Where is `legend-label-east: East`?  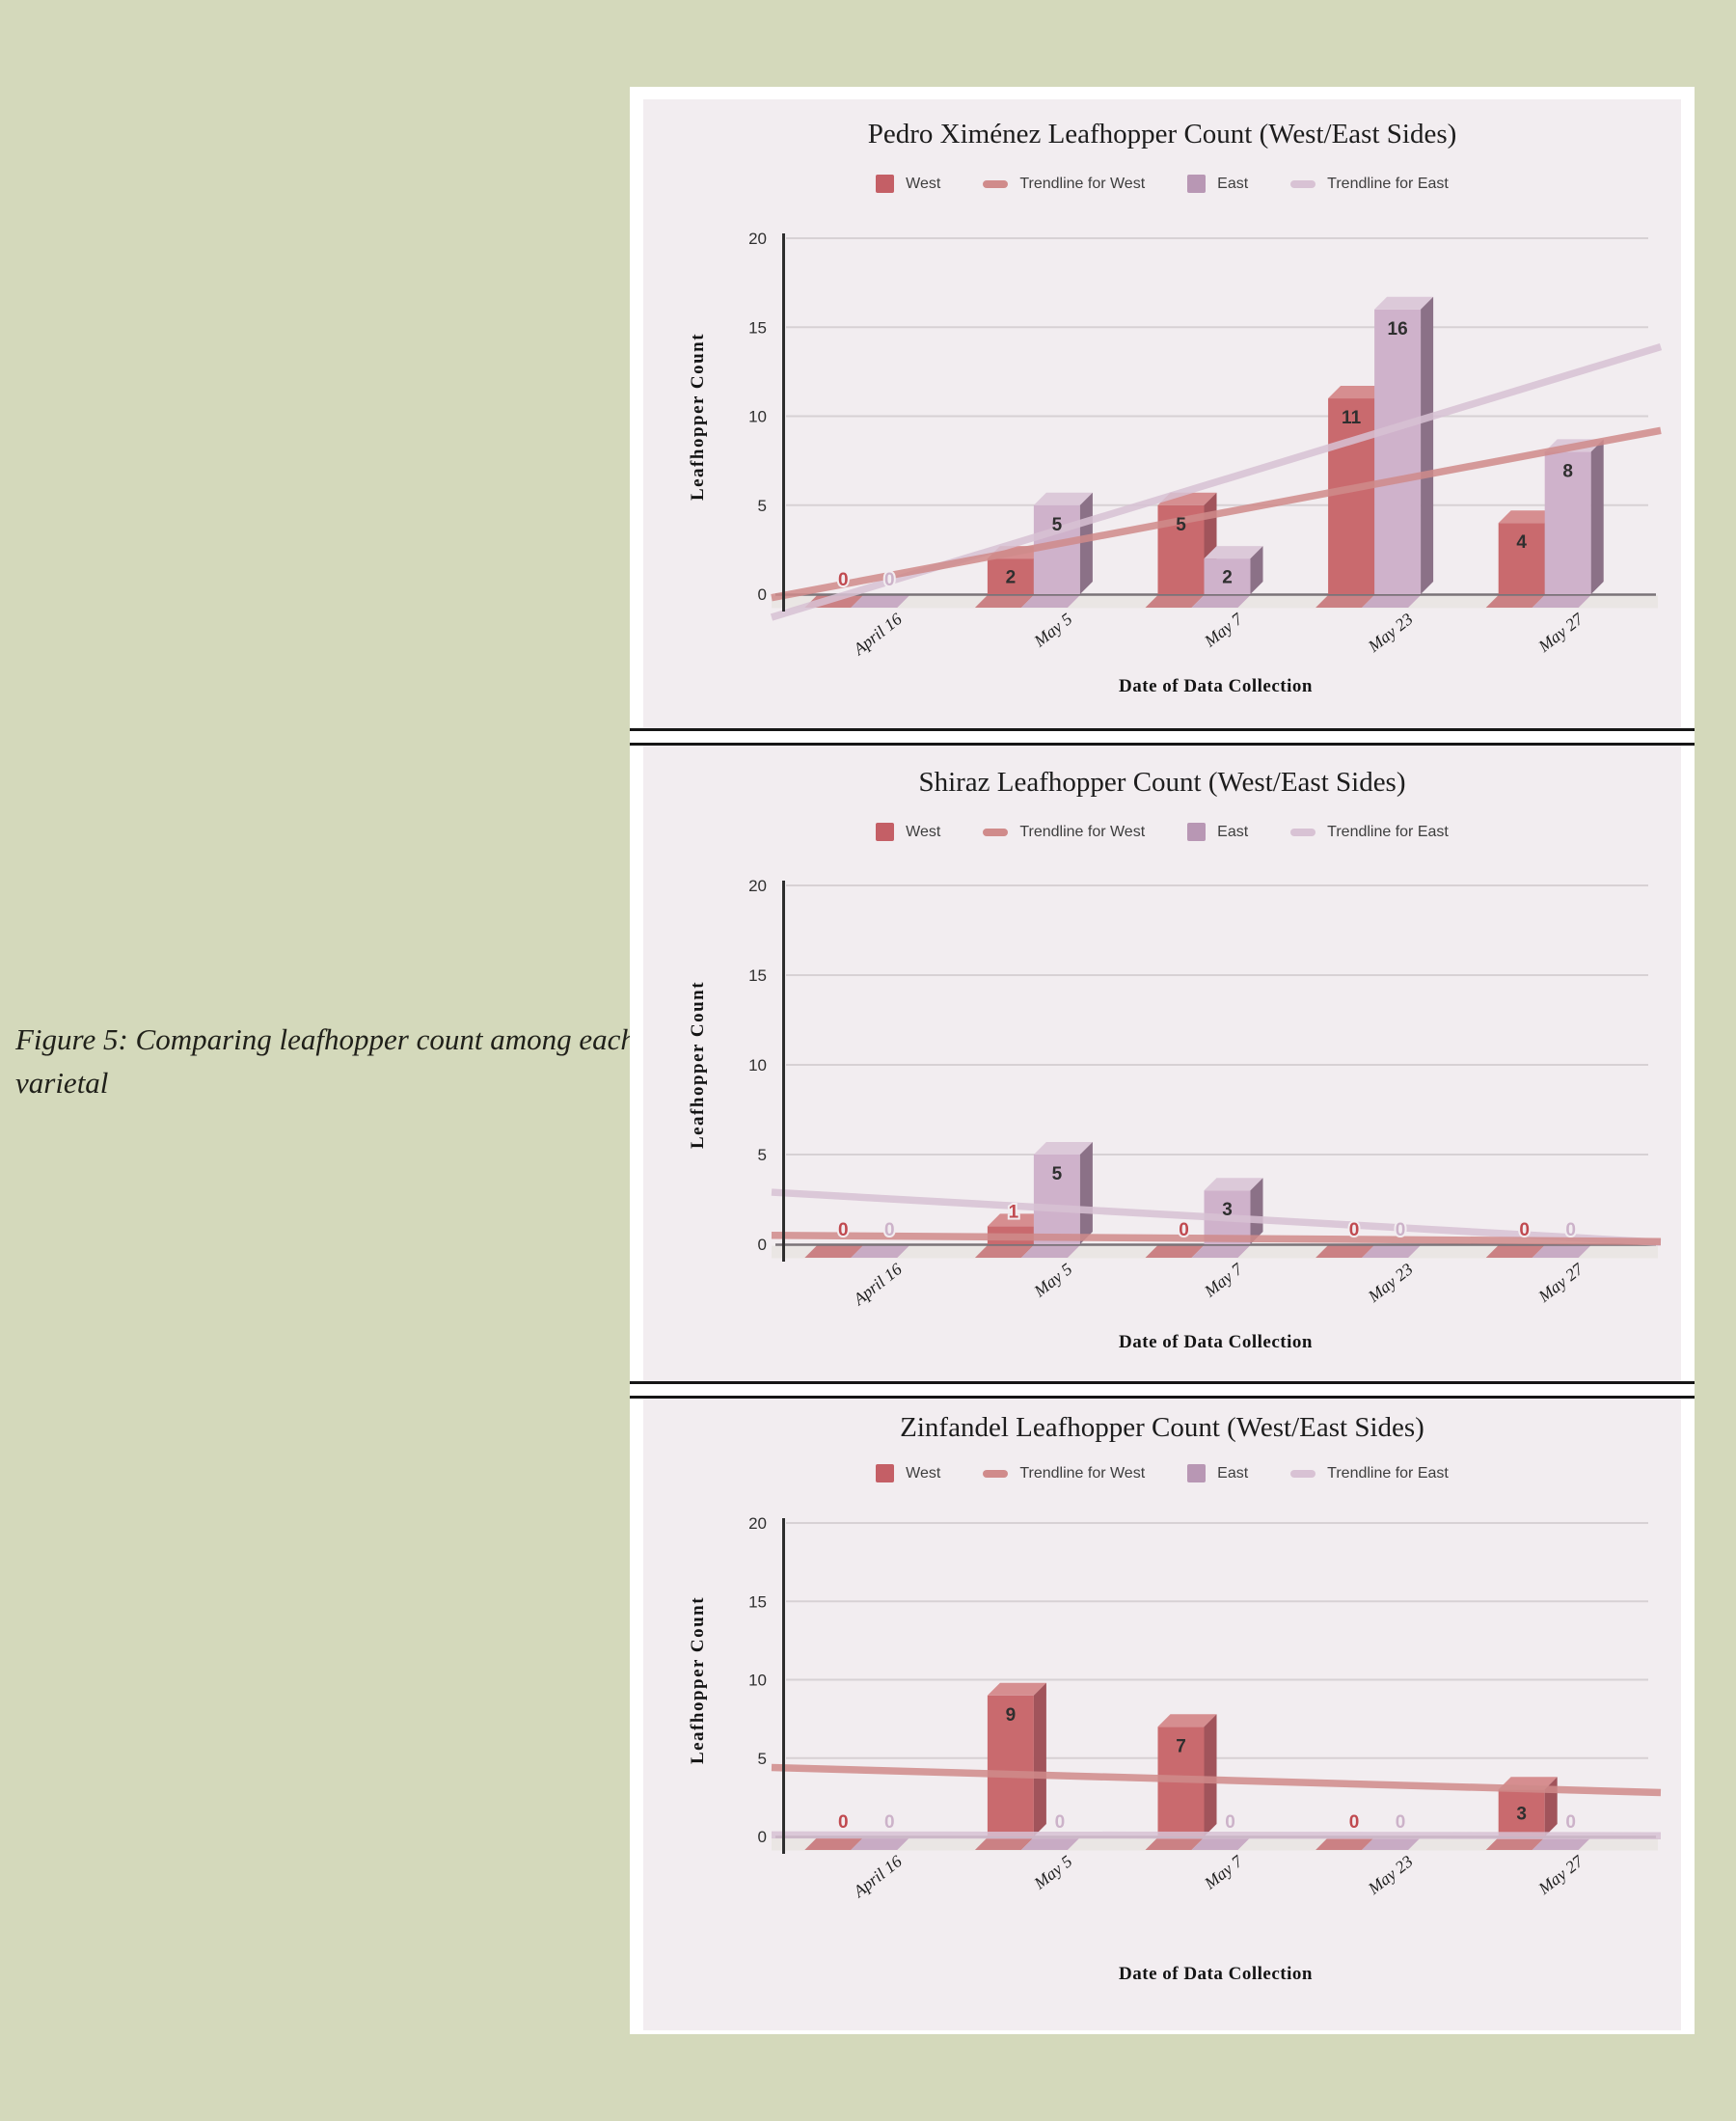
legend-label-east: East is located at coordinates (1233, 831).